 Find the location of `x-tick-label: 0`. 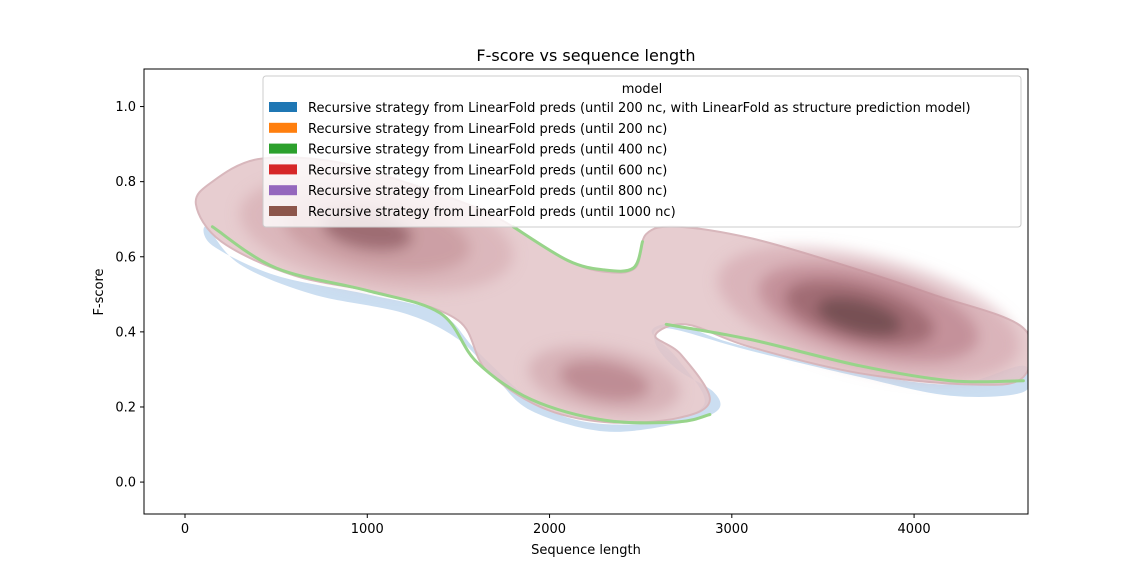

x-tick-label: 0 is located at coordinates (185, 529).